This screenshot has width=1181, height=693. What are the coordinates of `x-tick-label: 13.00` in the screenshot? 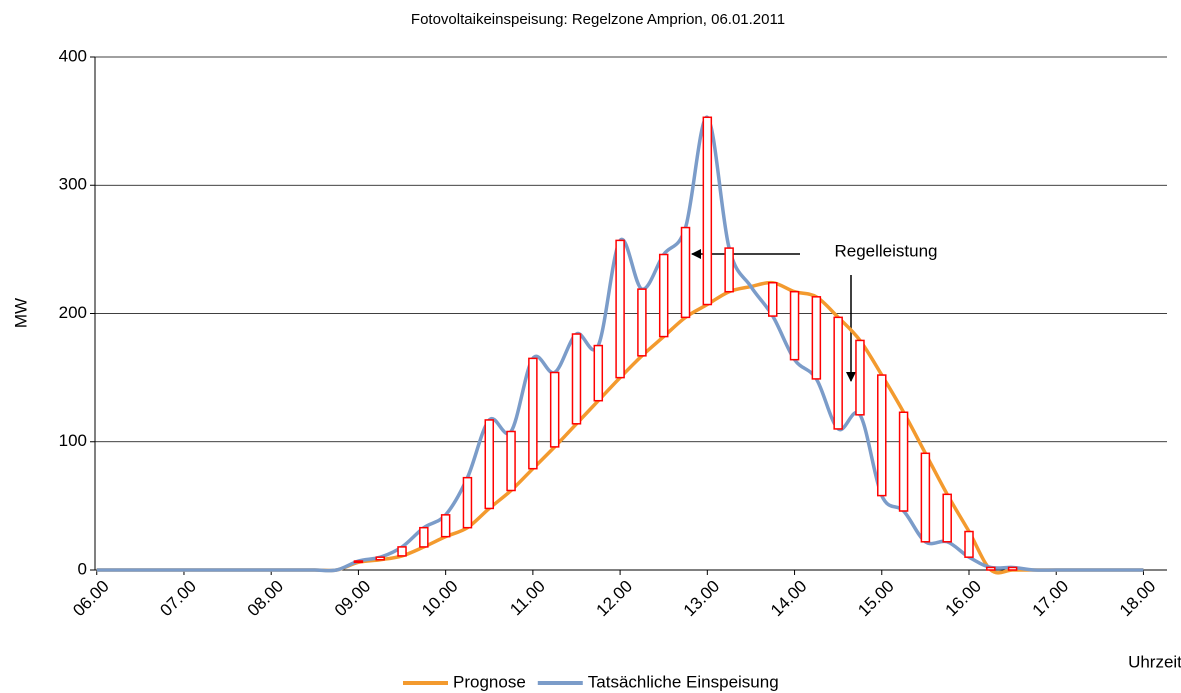 It's located at (702, 599).